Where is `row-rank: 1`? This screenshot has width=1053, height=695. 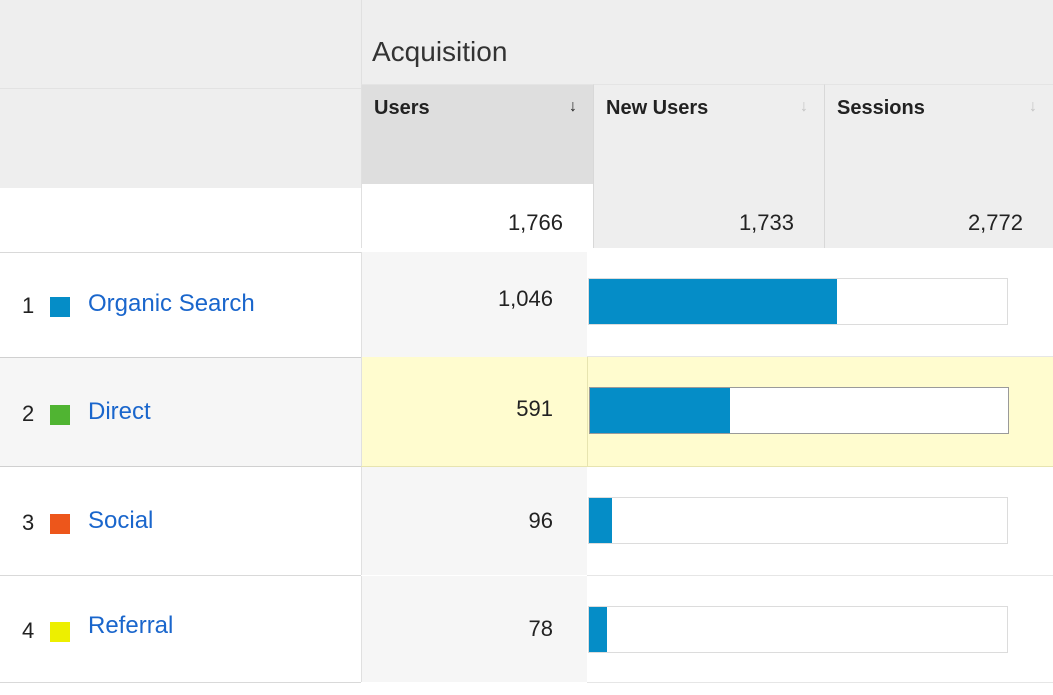 row-rank: 1 is located at coordinates (28, 305).